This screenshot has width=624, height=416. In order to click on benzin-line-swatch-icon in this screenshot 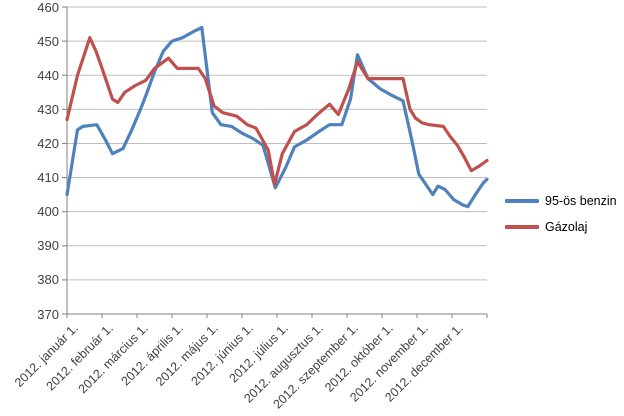, I will do `click(522, 201)`.